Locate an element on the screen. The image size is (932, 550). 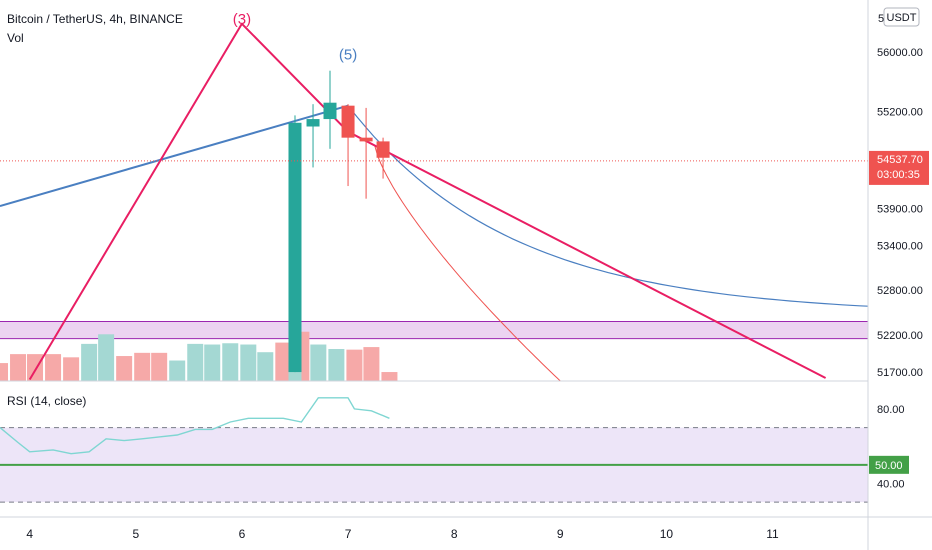
currency-badge is located at coordinates (901, 17).